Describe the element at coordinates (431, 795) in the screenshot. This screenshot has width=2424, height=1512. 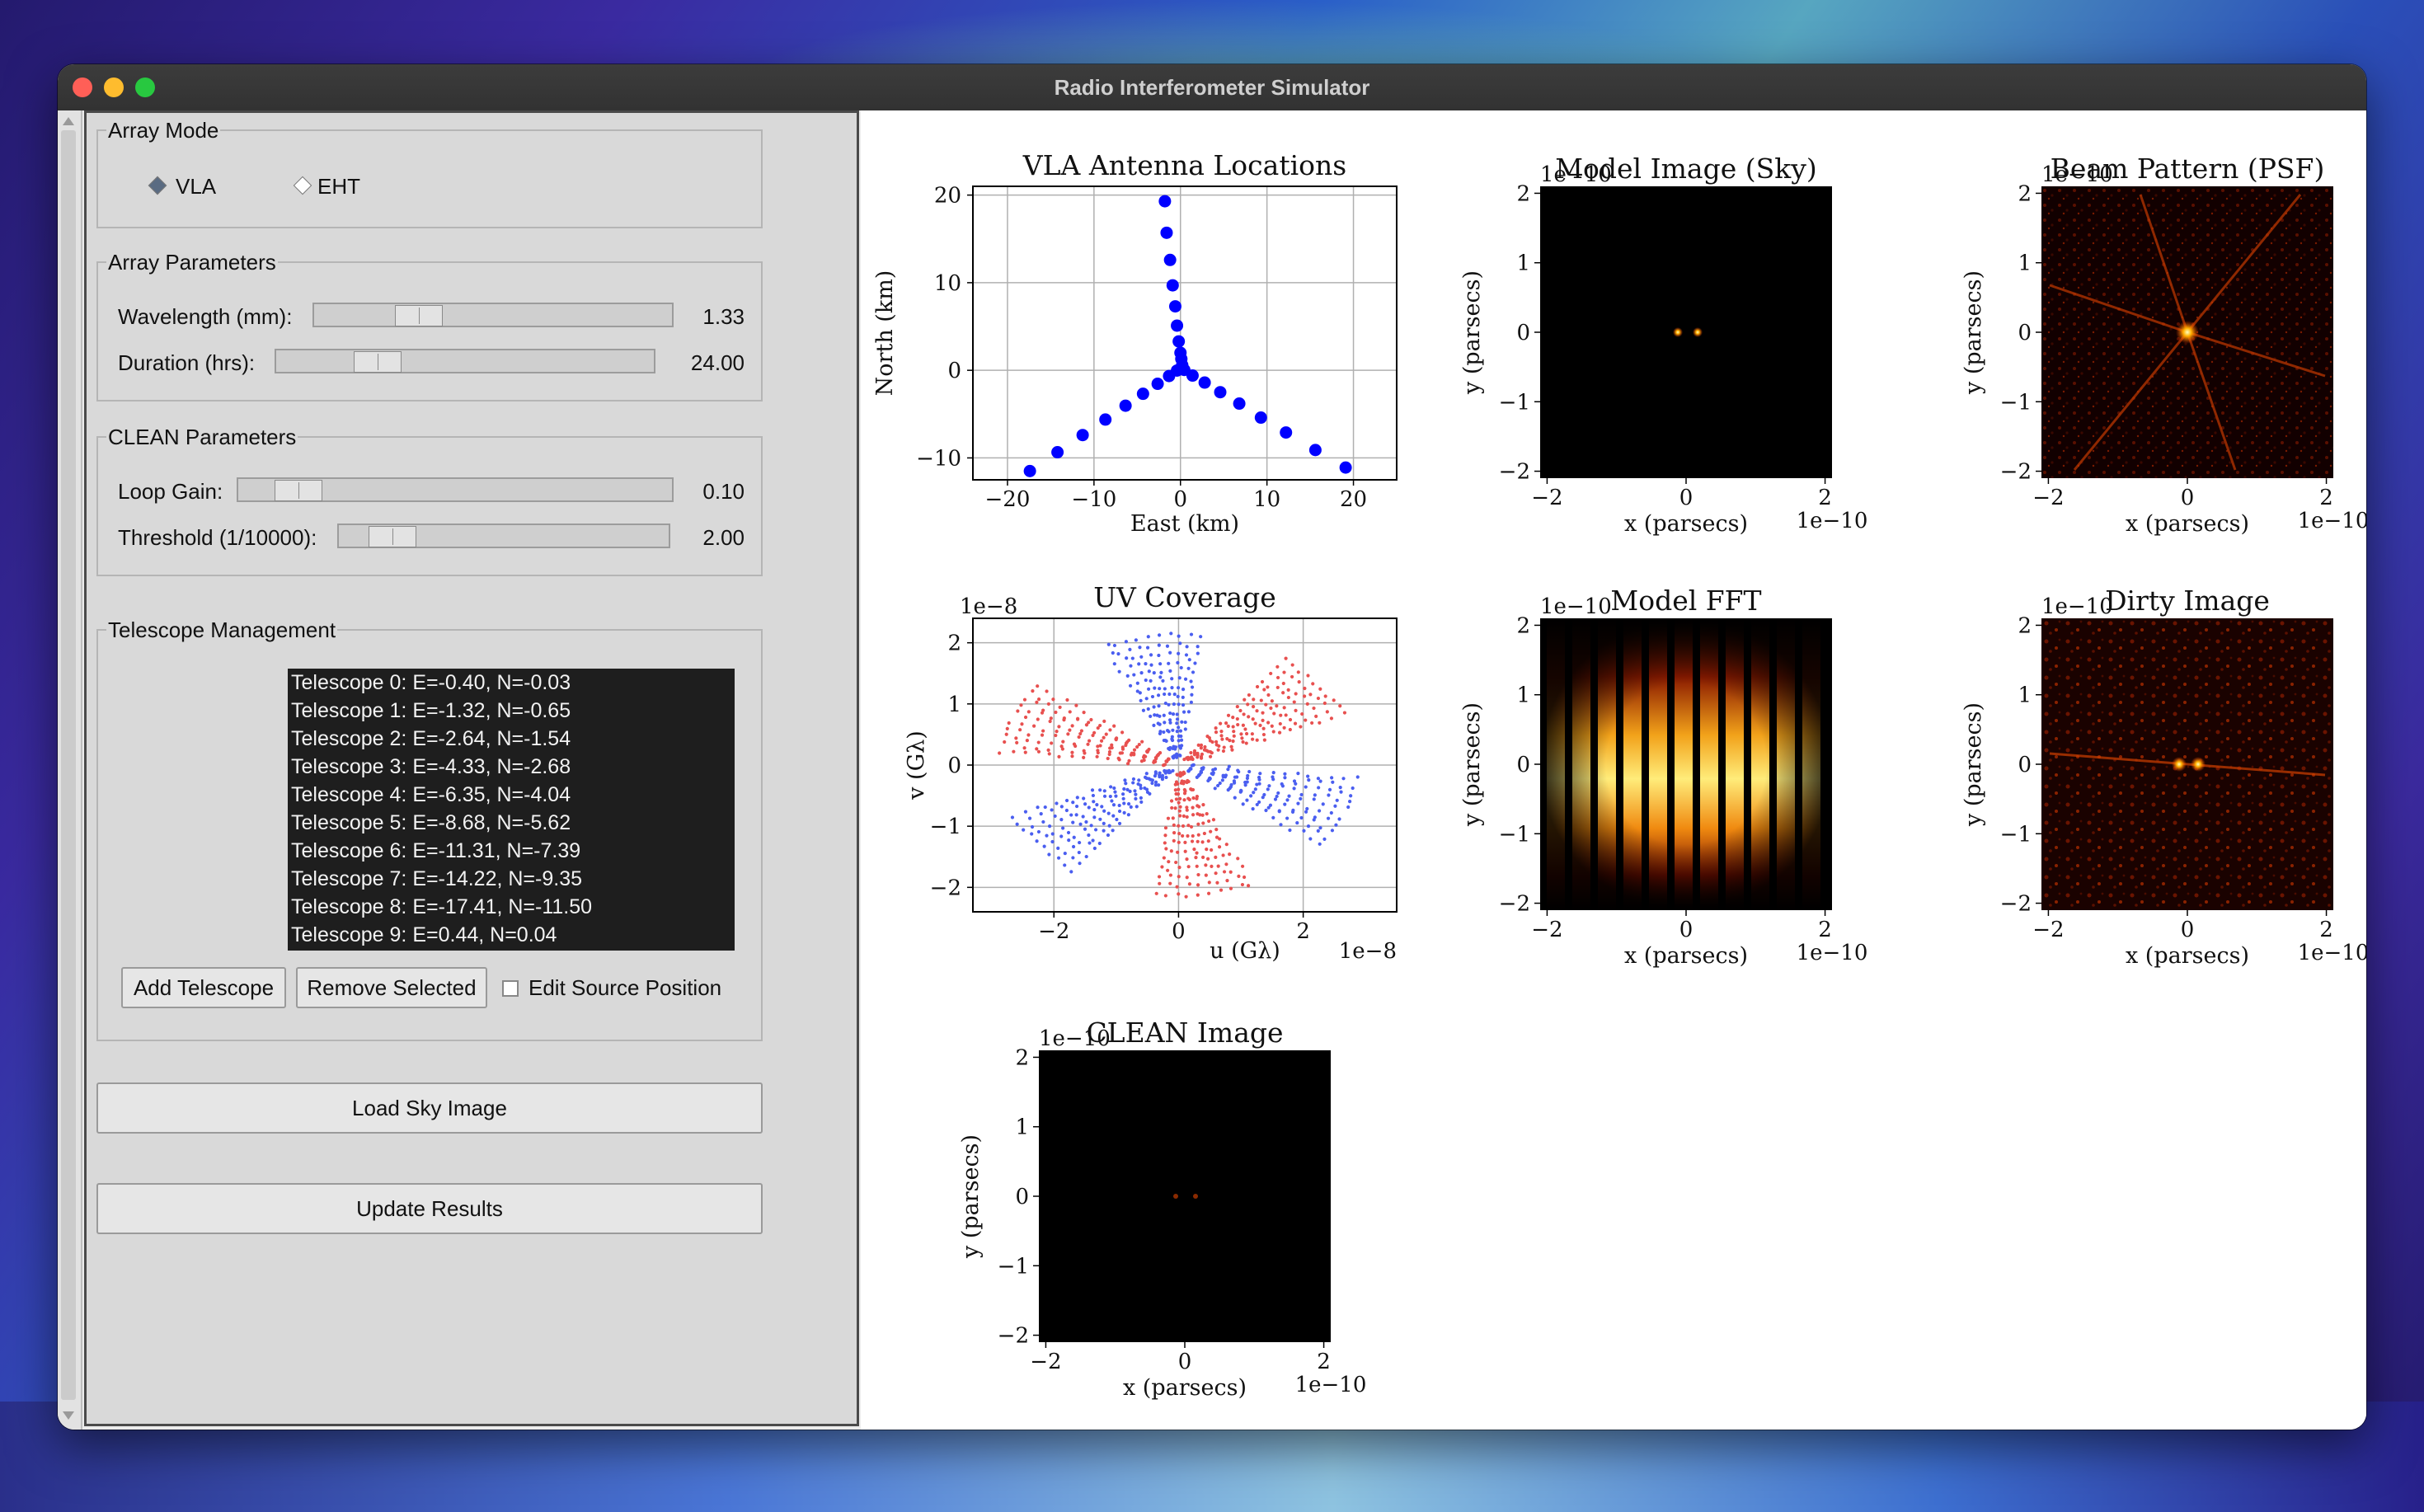
I see `list-item: Telescope 4: E=-6.35, N=-4.04` at that location.